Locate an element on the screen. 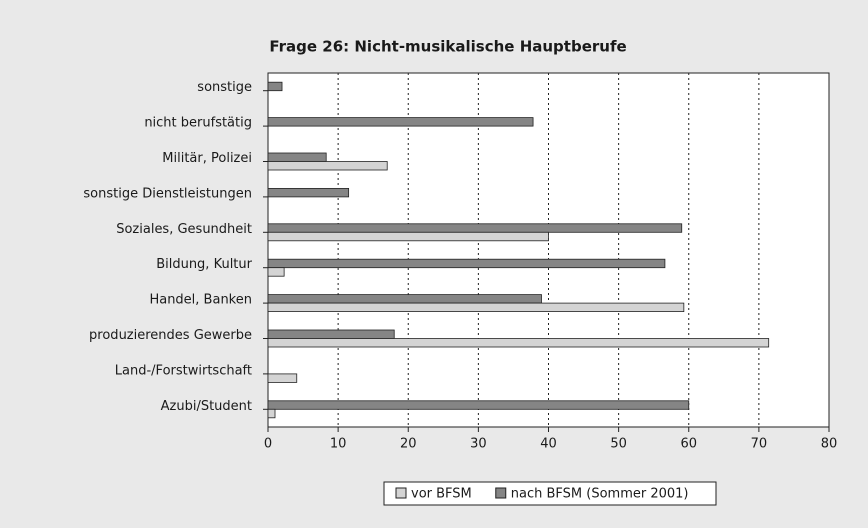 This screenshot has height=528, width=868. y-tick-label: sonstige Dienstleistungen is located at coordinates (167, 193).